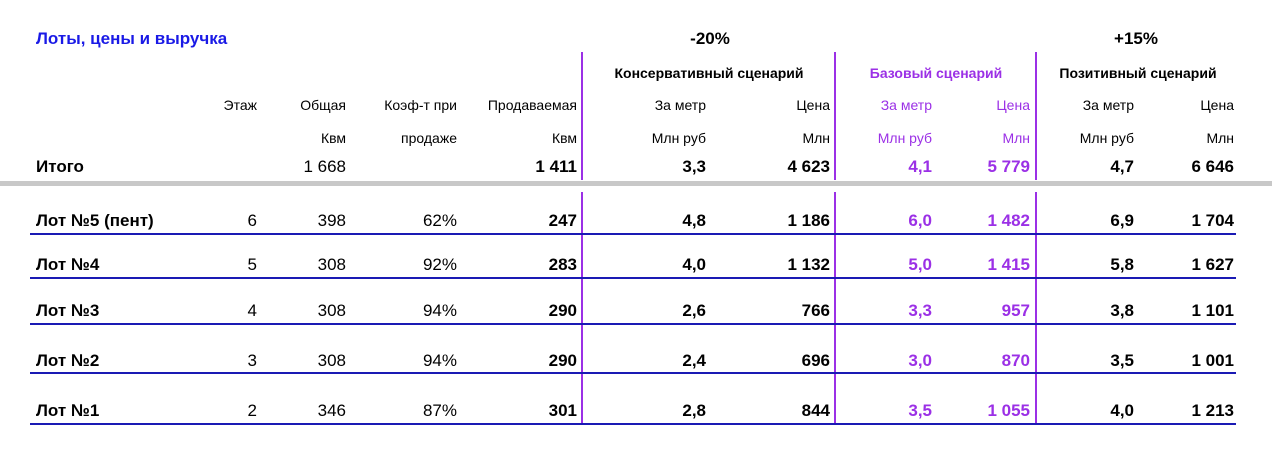 The height and width of the screenshot is (466, 1272). I want to click on divider-left-top, so click(582, 116).